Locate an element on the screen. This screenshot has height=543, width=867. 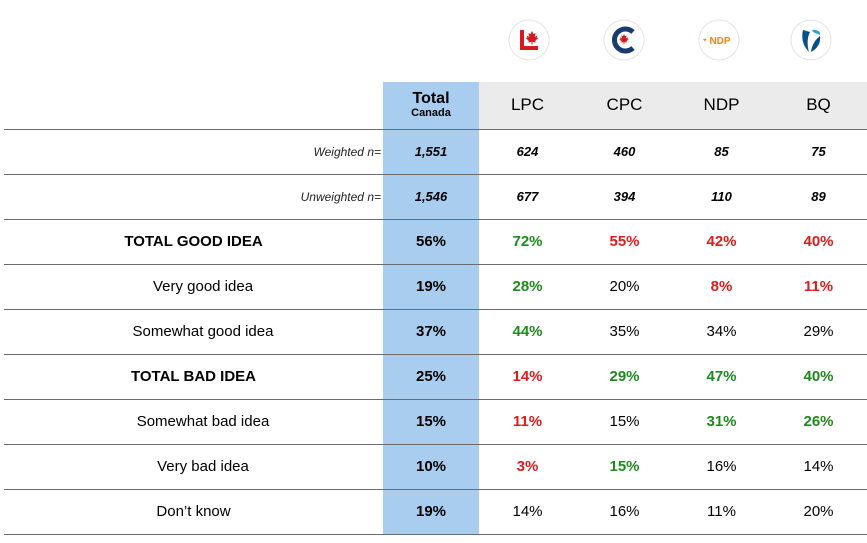
cell-total: 56% is located at coordinates (431, 242).